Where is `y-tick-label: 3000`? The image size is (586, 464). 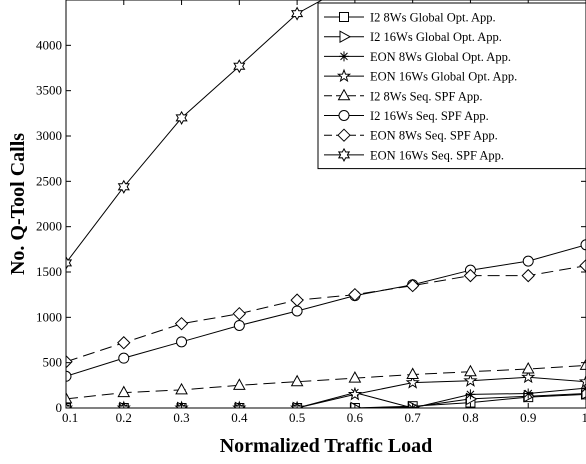
y-tick-label: 3000 is located at coordinates (49, 135).